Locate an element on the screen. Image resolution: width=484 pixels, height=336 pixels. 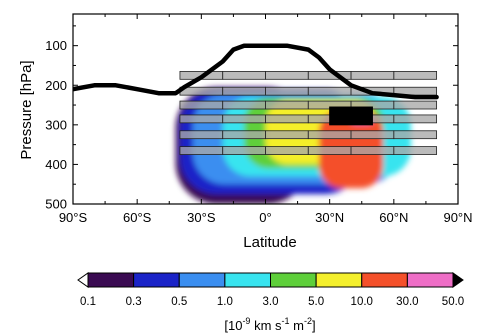
x-tick-label: 90°S is located at coordinates (73, 217).